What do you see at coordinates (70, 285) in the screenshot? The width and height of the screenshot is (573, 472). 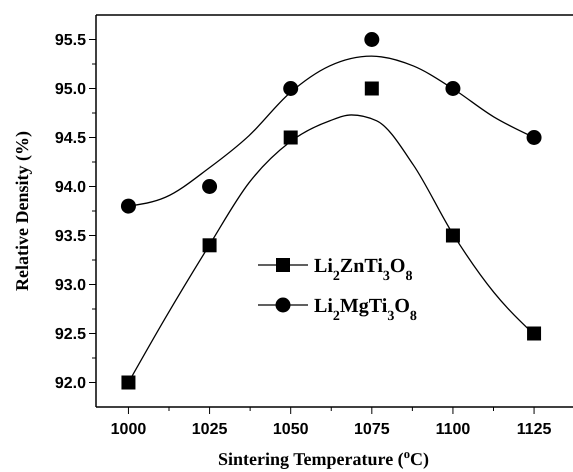 I see `y-tick-label: 93.0` at bounding box center [70, 285].